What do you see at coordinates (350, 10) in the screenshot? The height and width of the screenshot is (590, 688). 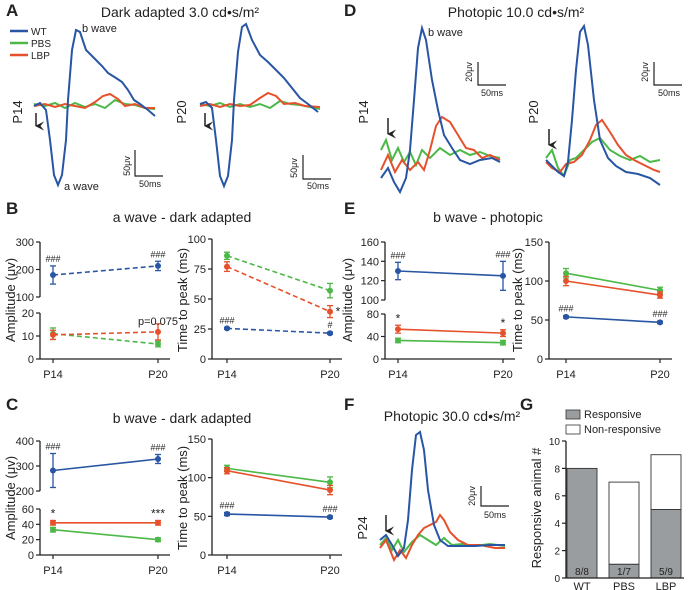 I see `panel-letter: D` at bounding box center [350, 10].